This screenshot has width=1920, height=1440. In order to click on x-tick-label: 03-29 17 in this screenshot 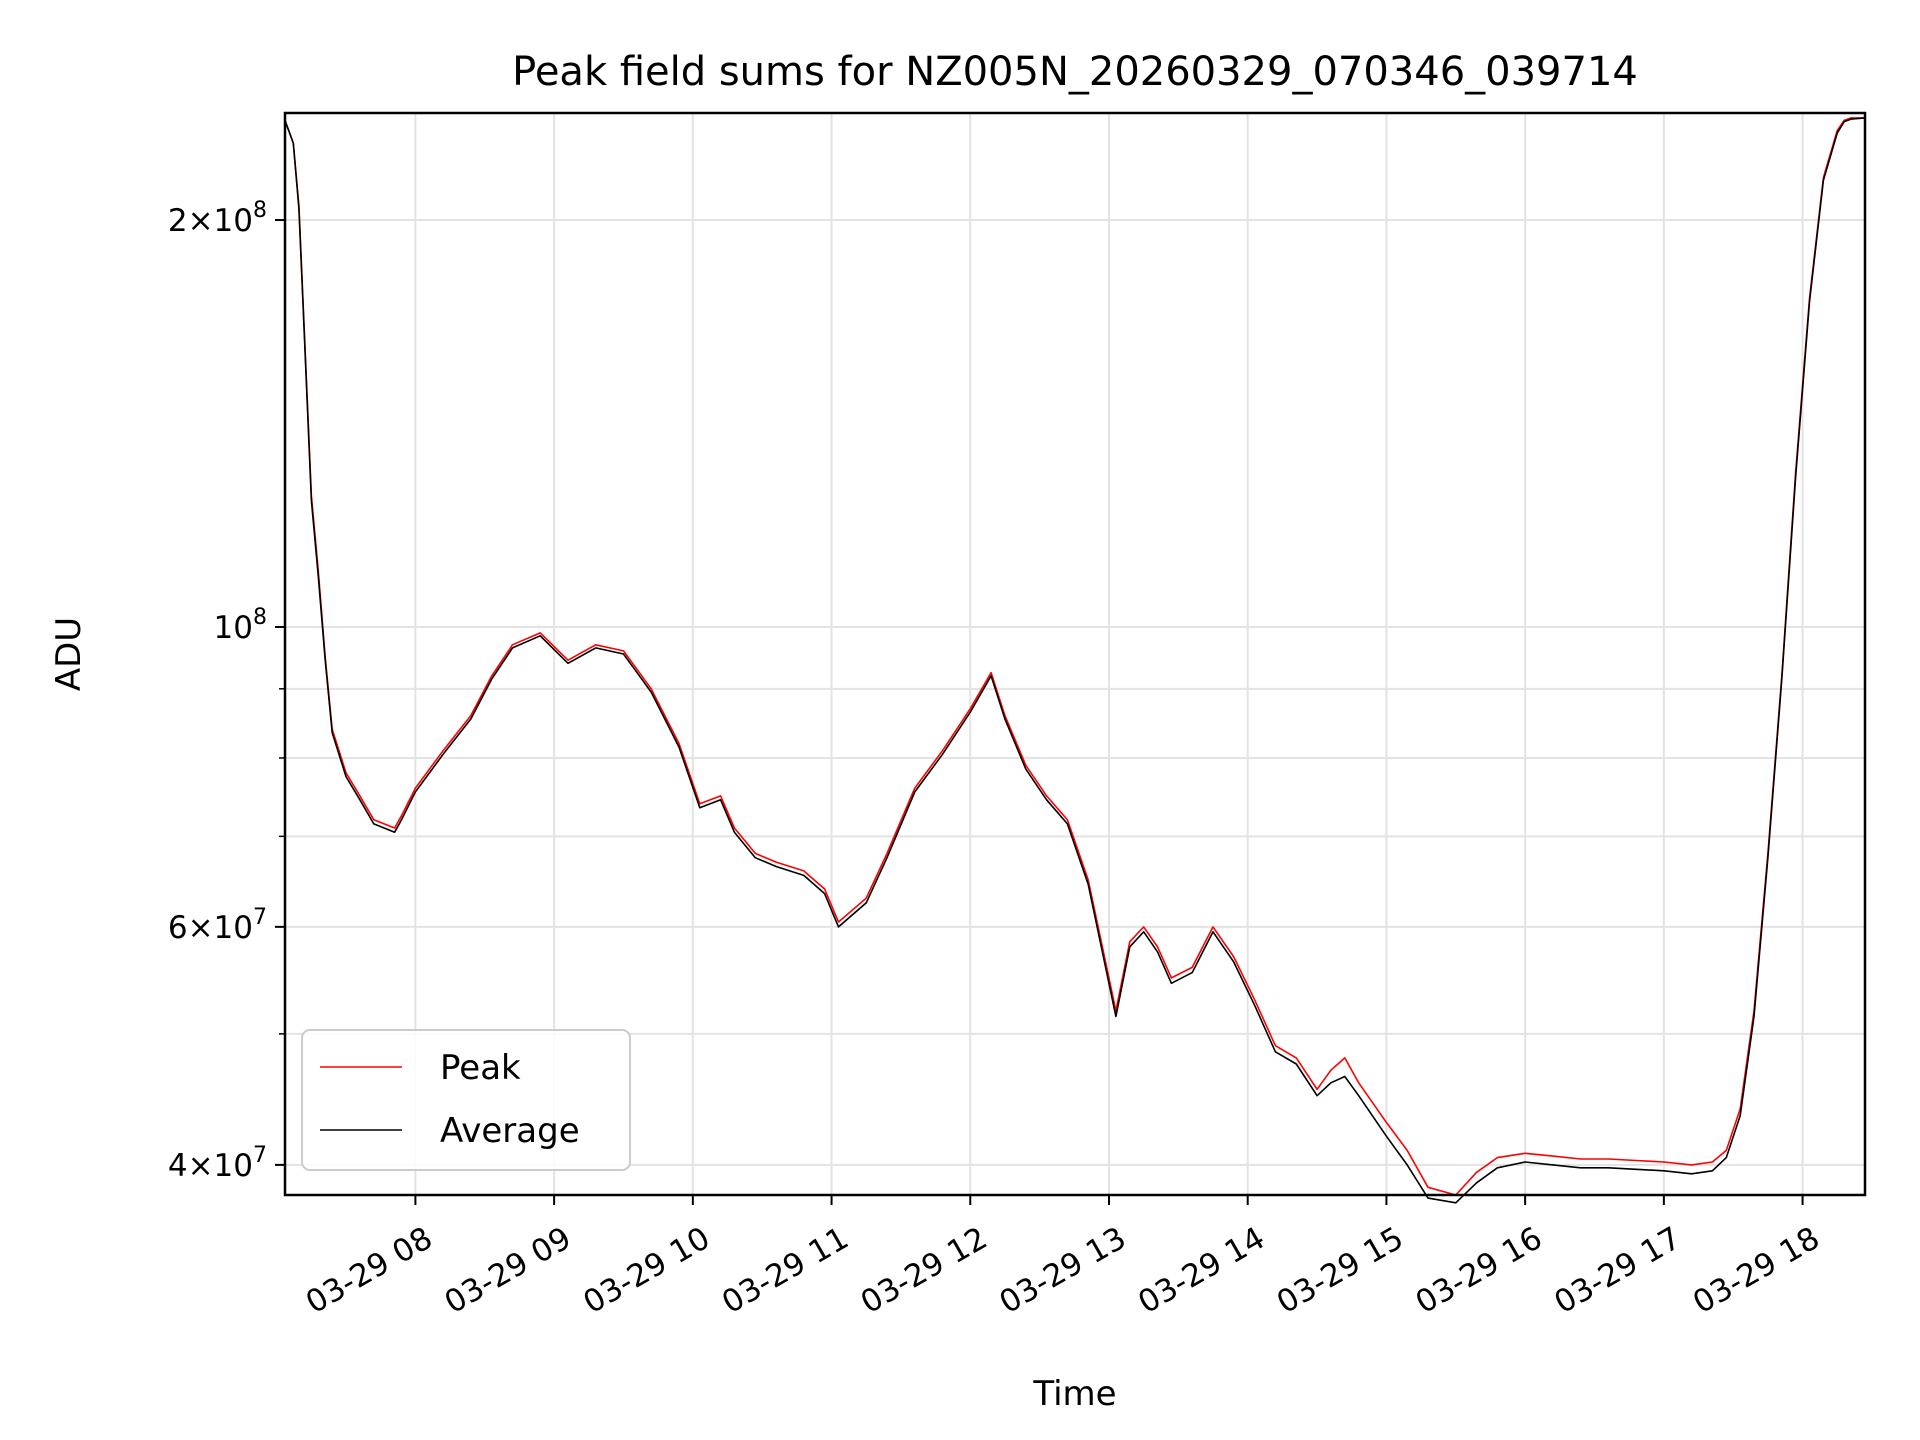, I will do `click(1617, 1270)`.